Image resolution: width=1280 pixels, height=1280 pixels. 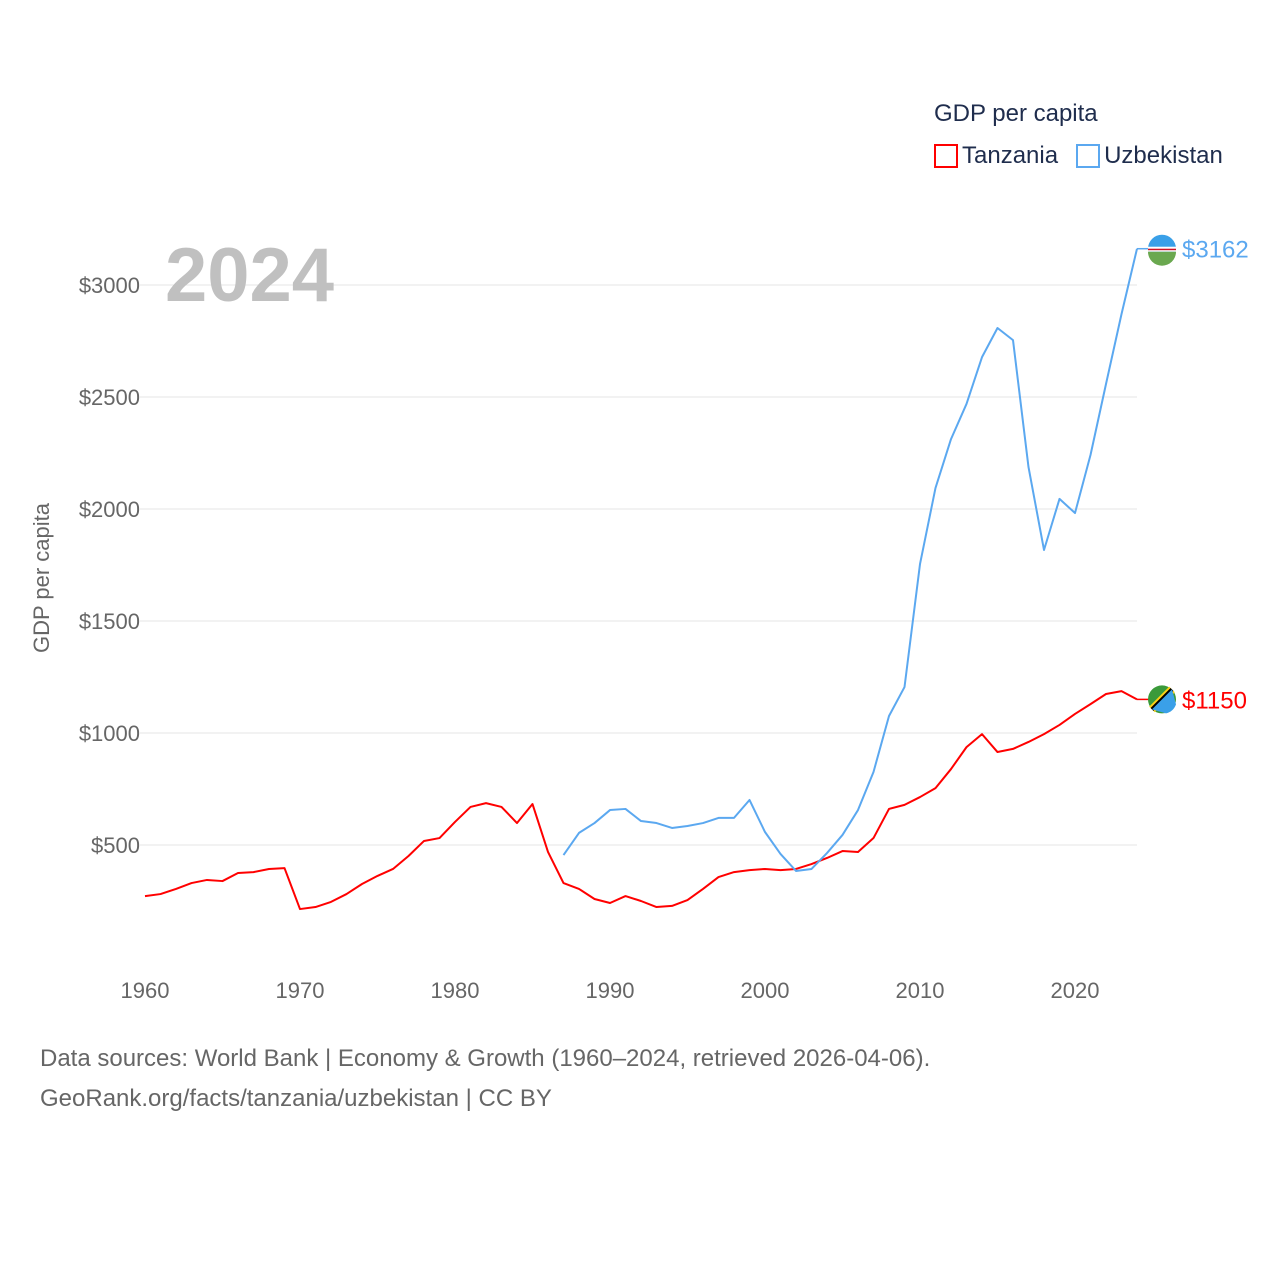 What do you see at coordinates (455, 990) in the screenshot?
I see `x-tick-label: 1980` at bounding box center [455, 990].